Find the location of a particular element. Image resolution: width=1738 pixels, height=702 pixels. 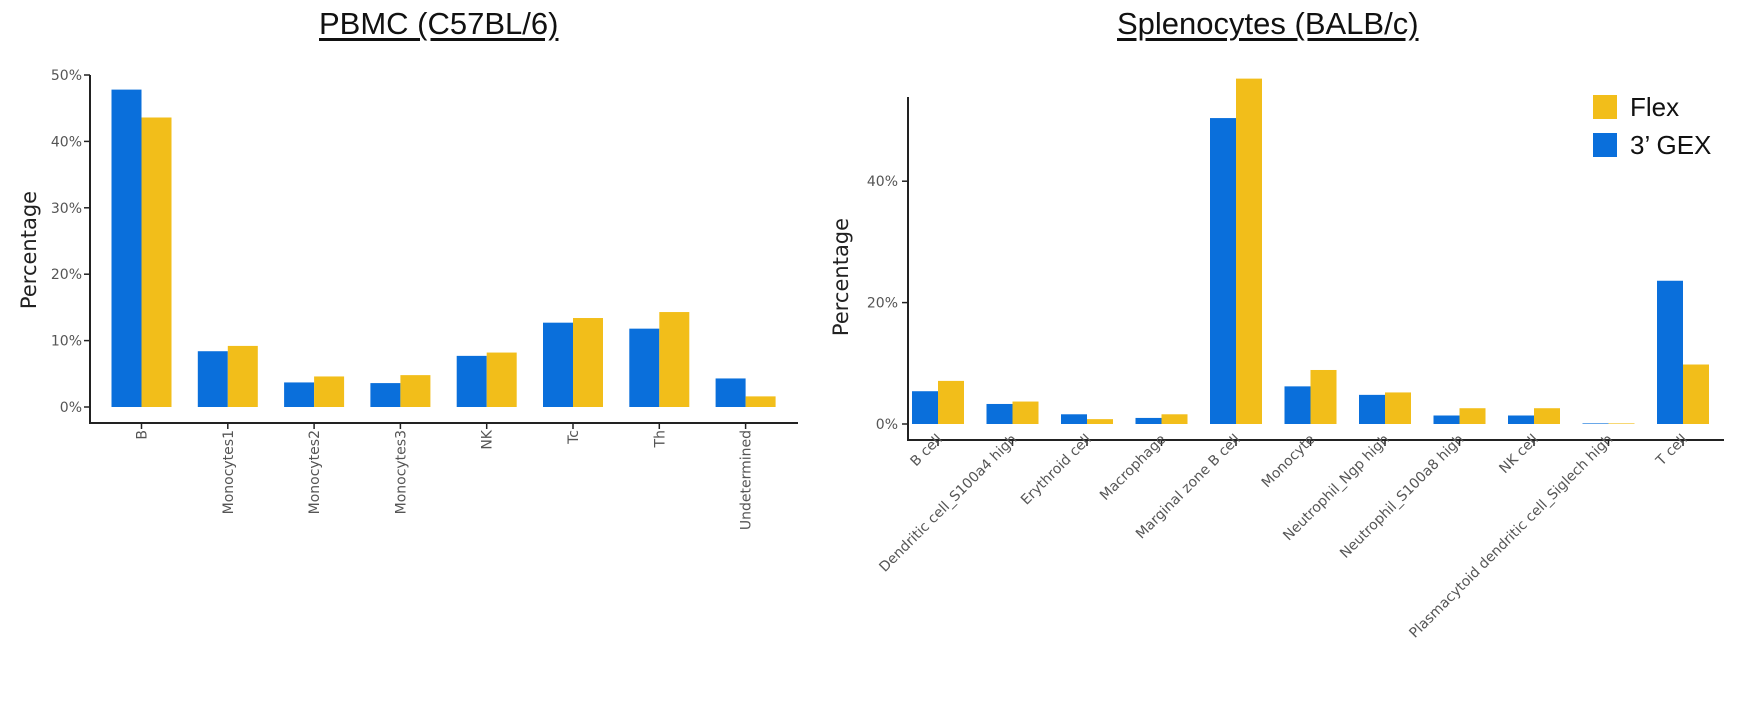

x-tick-label: Dendritic cell_S100a4 high is located at coordinates (948, 504).